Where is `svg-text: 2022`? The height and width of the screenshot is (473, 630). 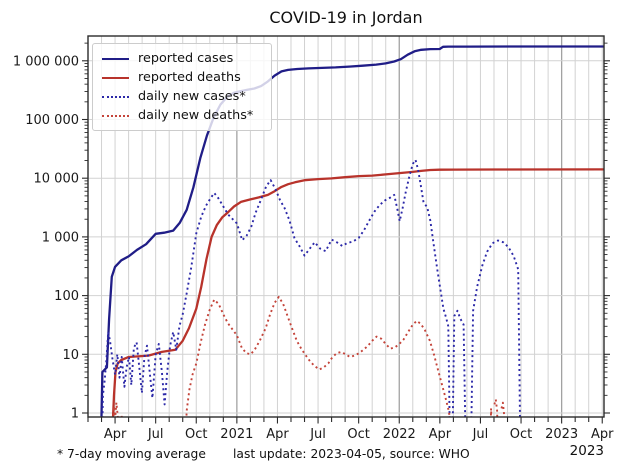
svg-text: 2022 is located at coordinates (399, 434).